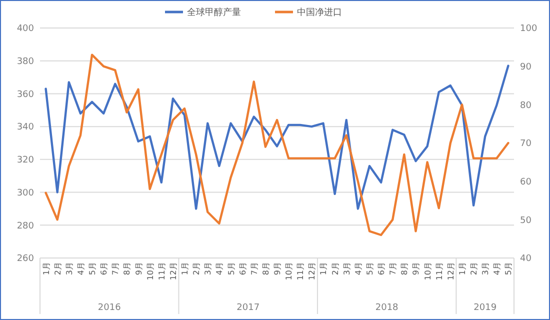 The width and height of the screenshot is (550, 320). I want to click on y2-tick-label: 90, so click(526, 67).